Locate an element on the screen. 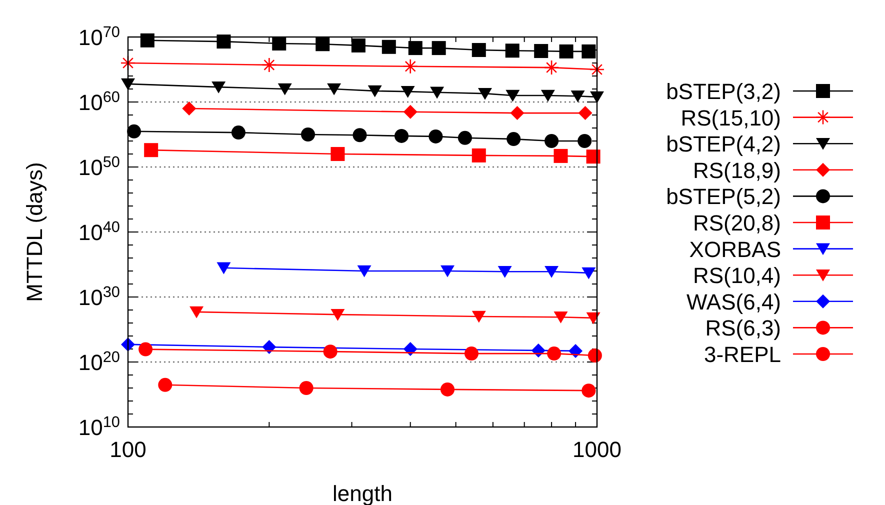 This screenshot has height=505, width=885. legend-label: RS(18,9) is located at coordinates (736, 170).